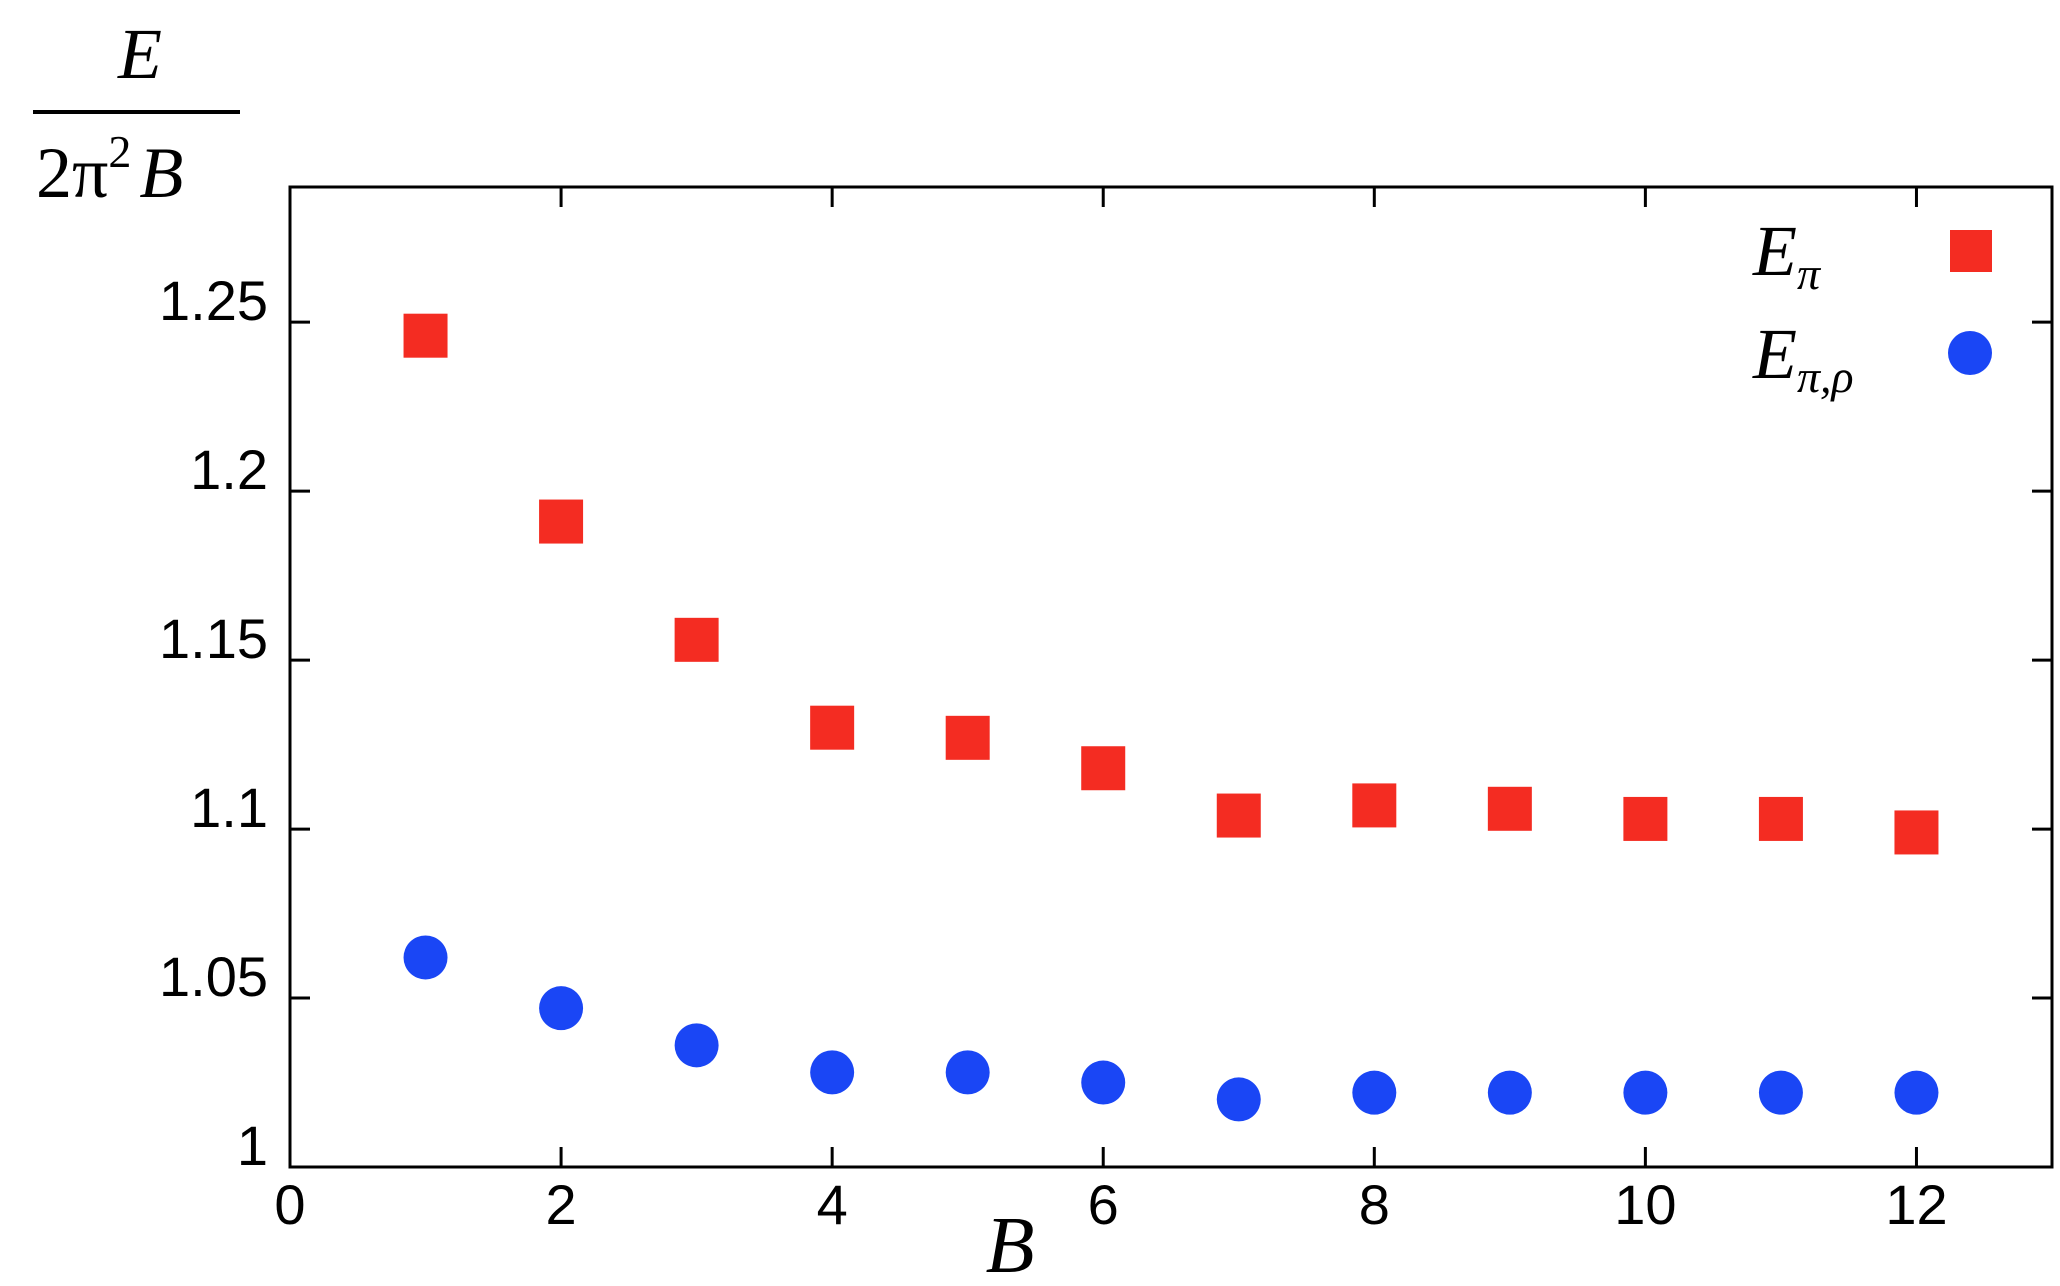 The width and height of the screenshot is (2060, 1286). What do you see at coordinates (832, 1204) in the screenshot?
I see `x-tick-label: 4` at bounding box center [832, 1204].